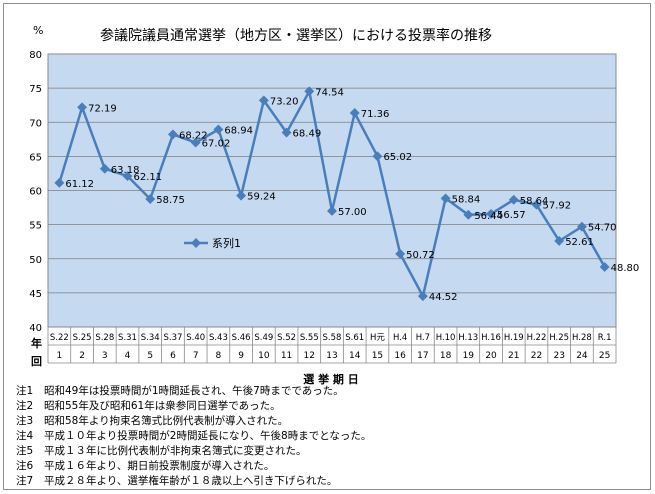 The width and height of the screenshot is (655, 494). What do you see at coordinates (559, 338) in the screenshot?
I see `x-tick-label: H.25` at bounding box center [559, 338].